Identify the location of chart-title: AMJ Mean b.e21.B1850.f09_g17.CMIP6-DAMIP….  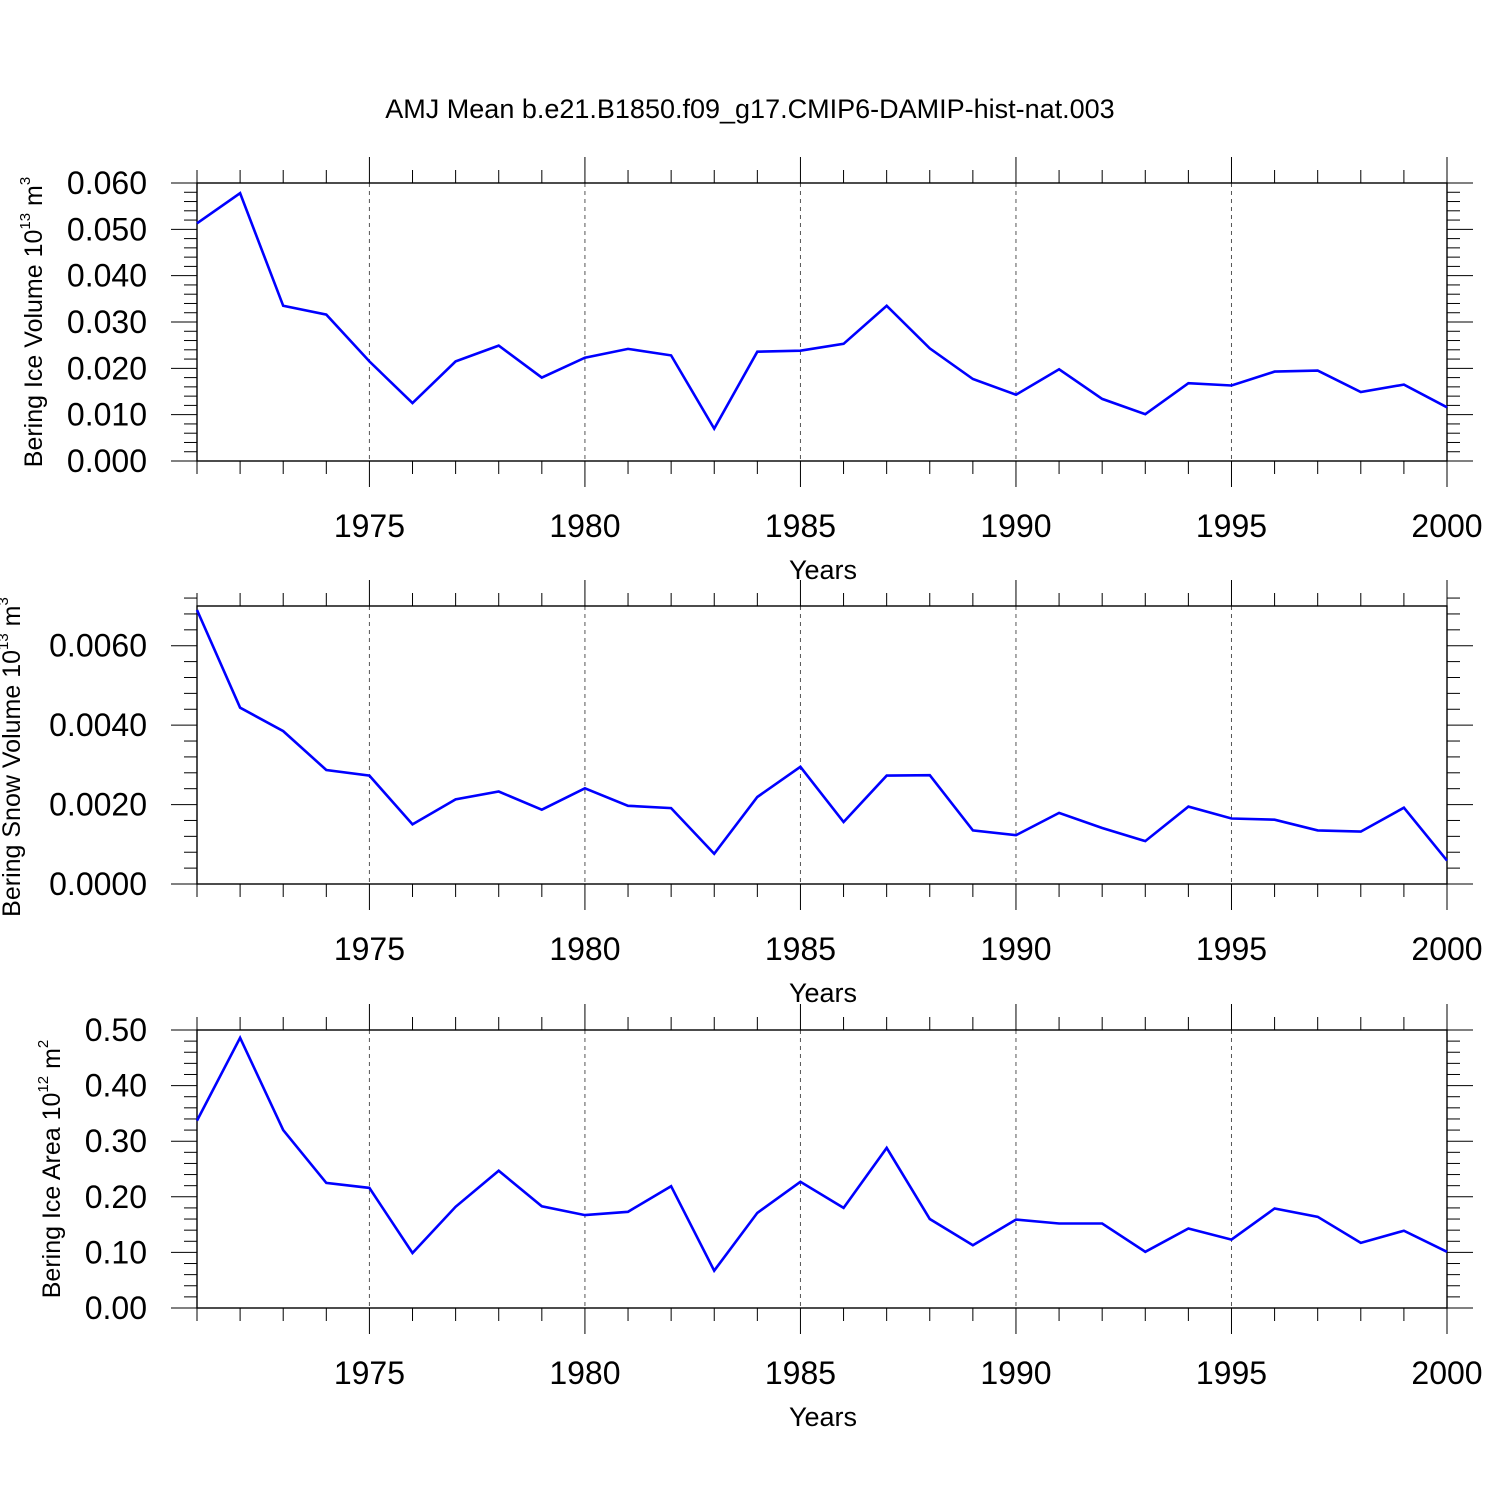
(749, 109).